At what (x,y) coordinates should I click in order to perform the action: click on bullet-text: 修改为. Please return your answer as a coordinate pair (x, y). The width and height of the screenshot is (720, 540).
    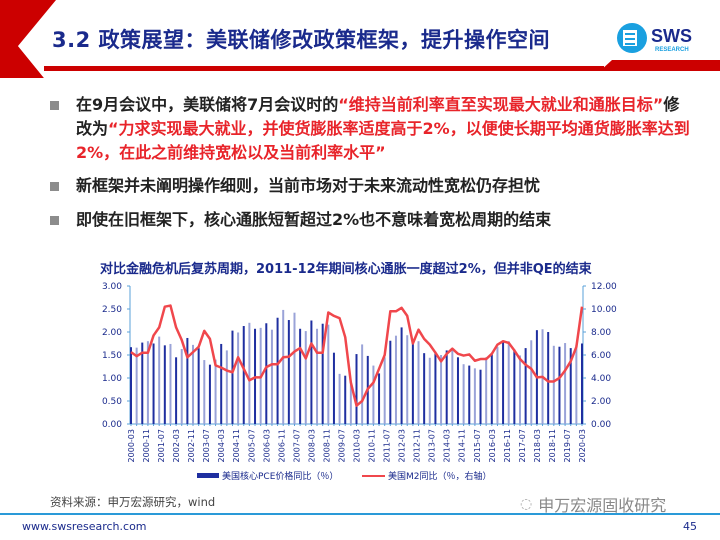
    Looking at the image, I should click on (378, 116).